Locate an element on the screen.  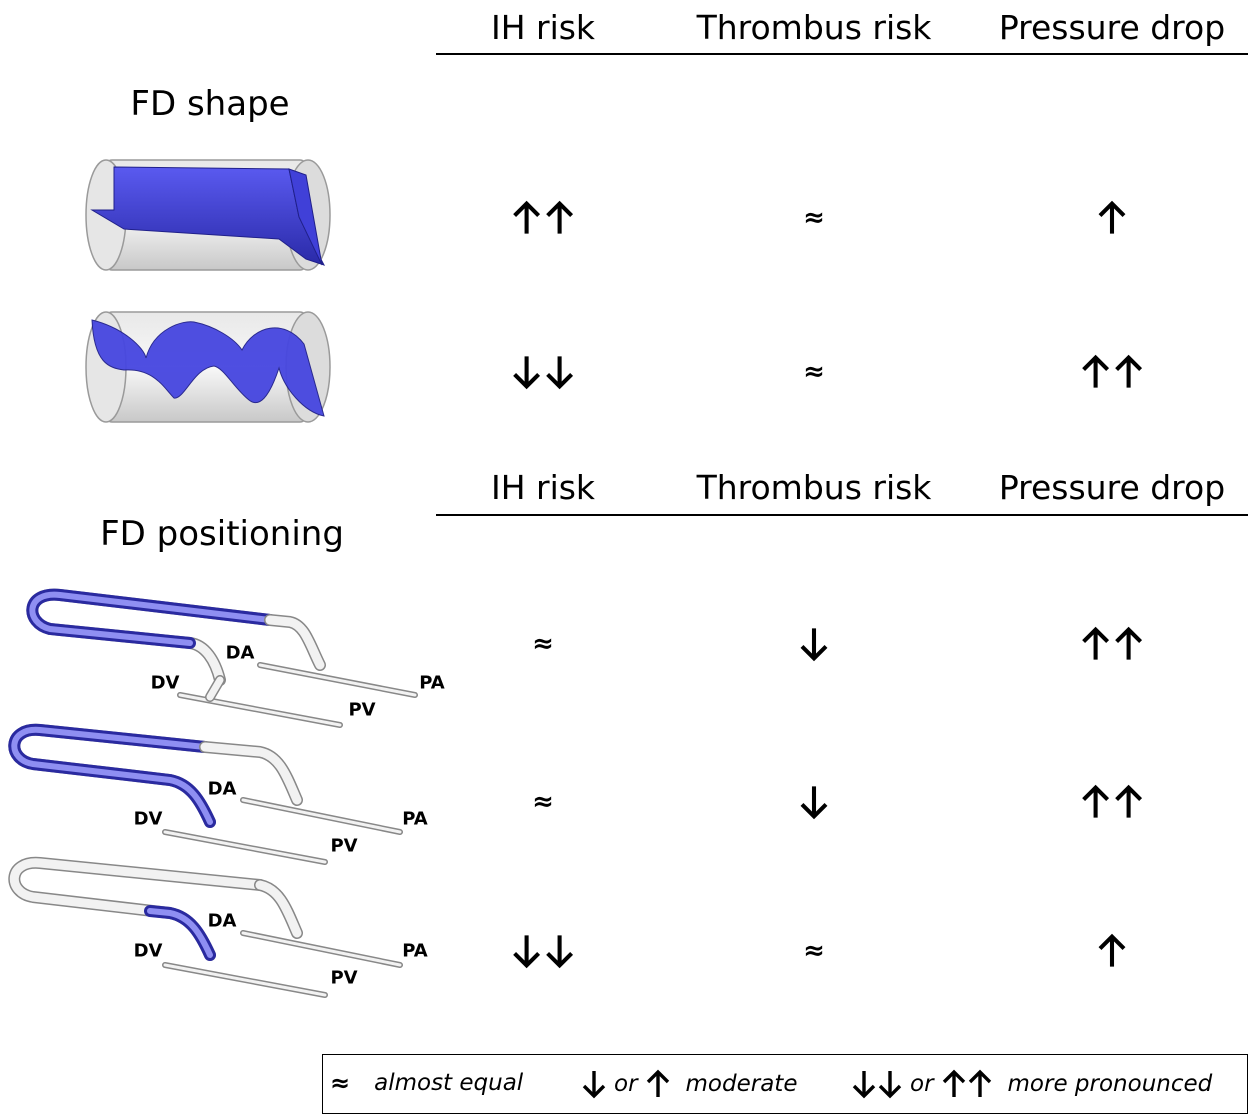
bottom-row1-thrombus is located at coordinates (814, 644).